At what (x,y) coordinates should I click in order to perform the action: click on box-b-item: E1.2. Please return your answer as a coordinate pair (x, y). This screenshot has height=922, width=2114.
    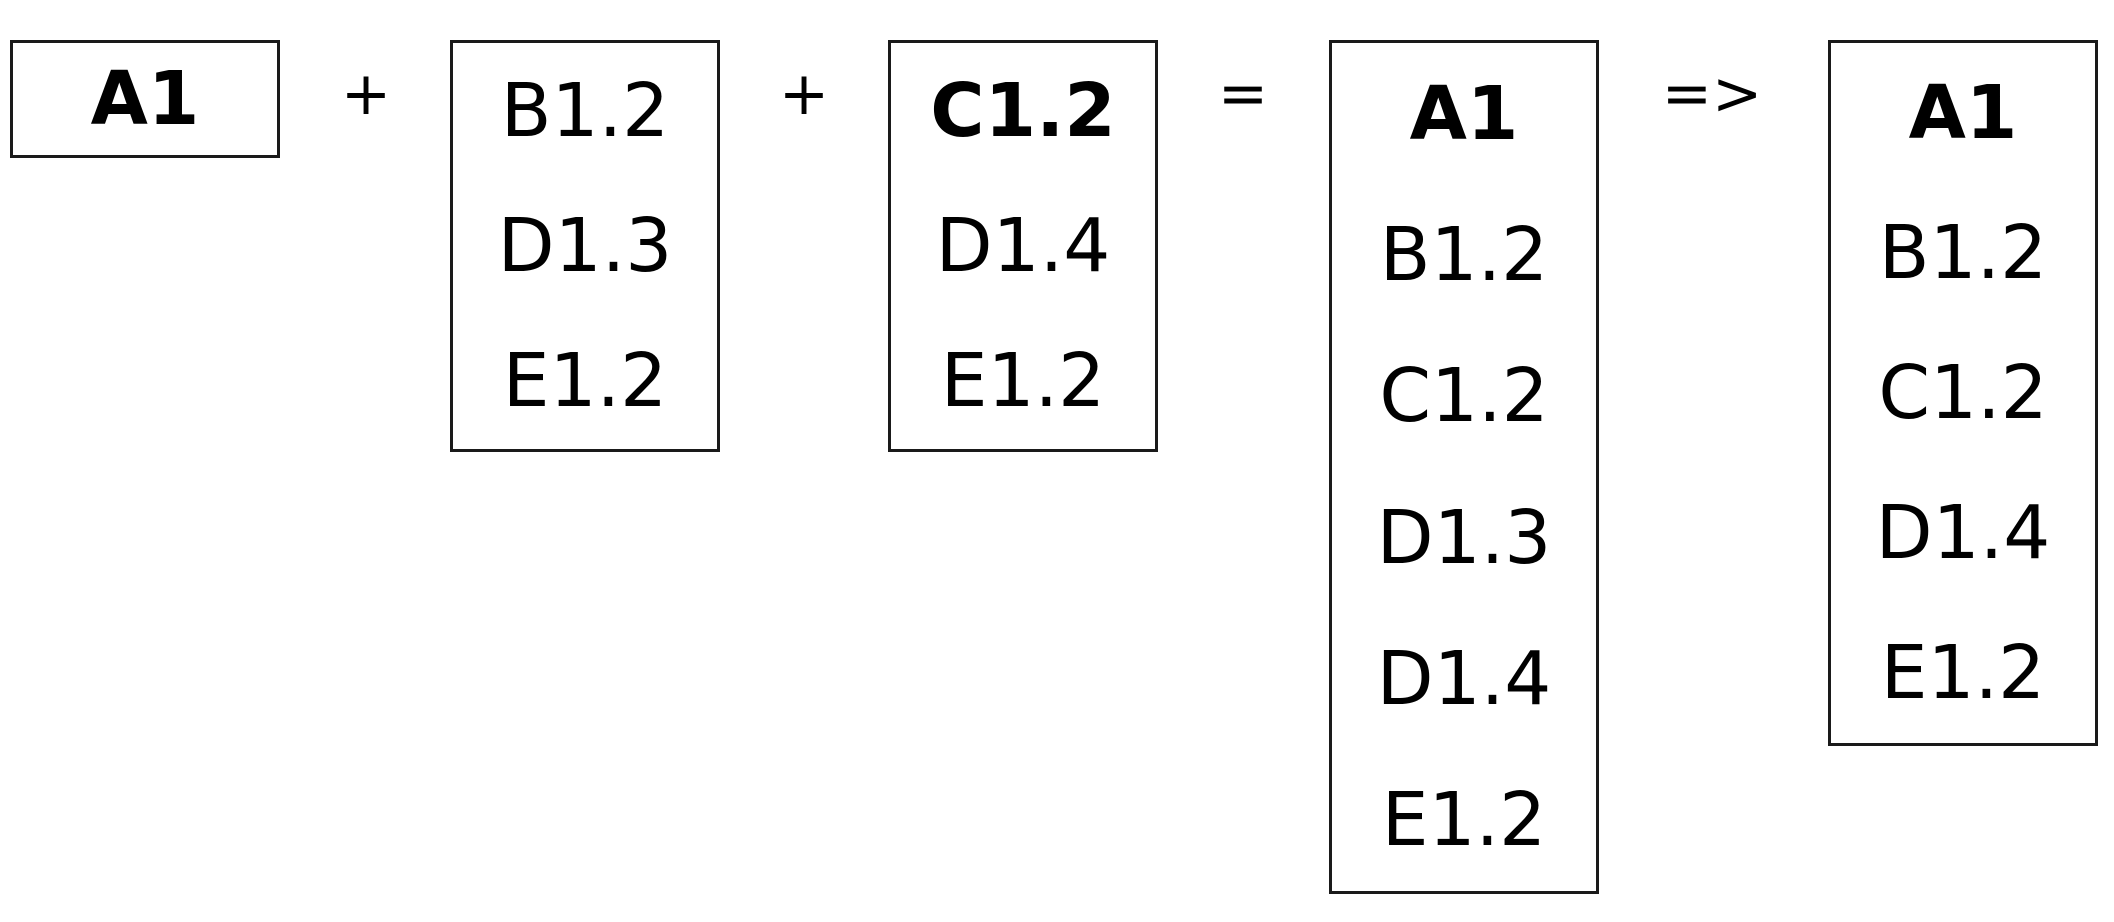
    Looking at the image, I should click on (585, 381).